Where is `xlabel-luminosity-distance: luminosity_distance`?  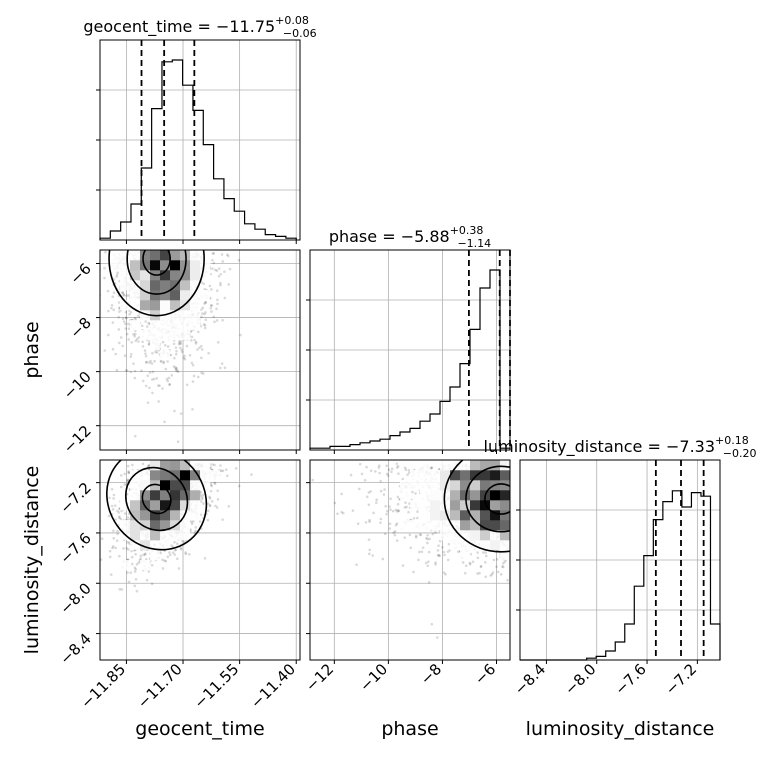 xlabel-luminosity-distance: luminosity_distance is located at coordinates (620, 729).